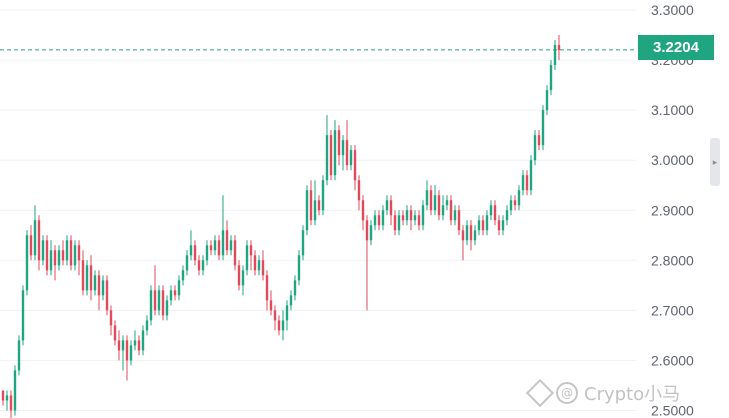  I want to click on y-tick-label: 2.7000, so click(672, 310).